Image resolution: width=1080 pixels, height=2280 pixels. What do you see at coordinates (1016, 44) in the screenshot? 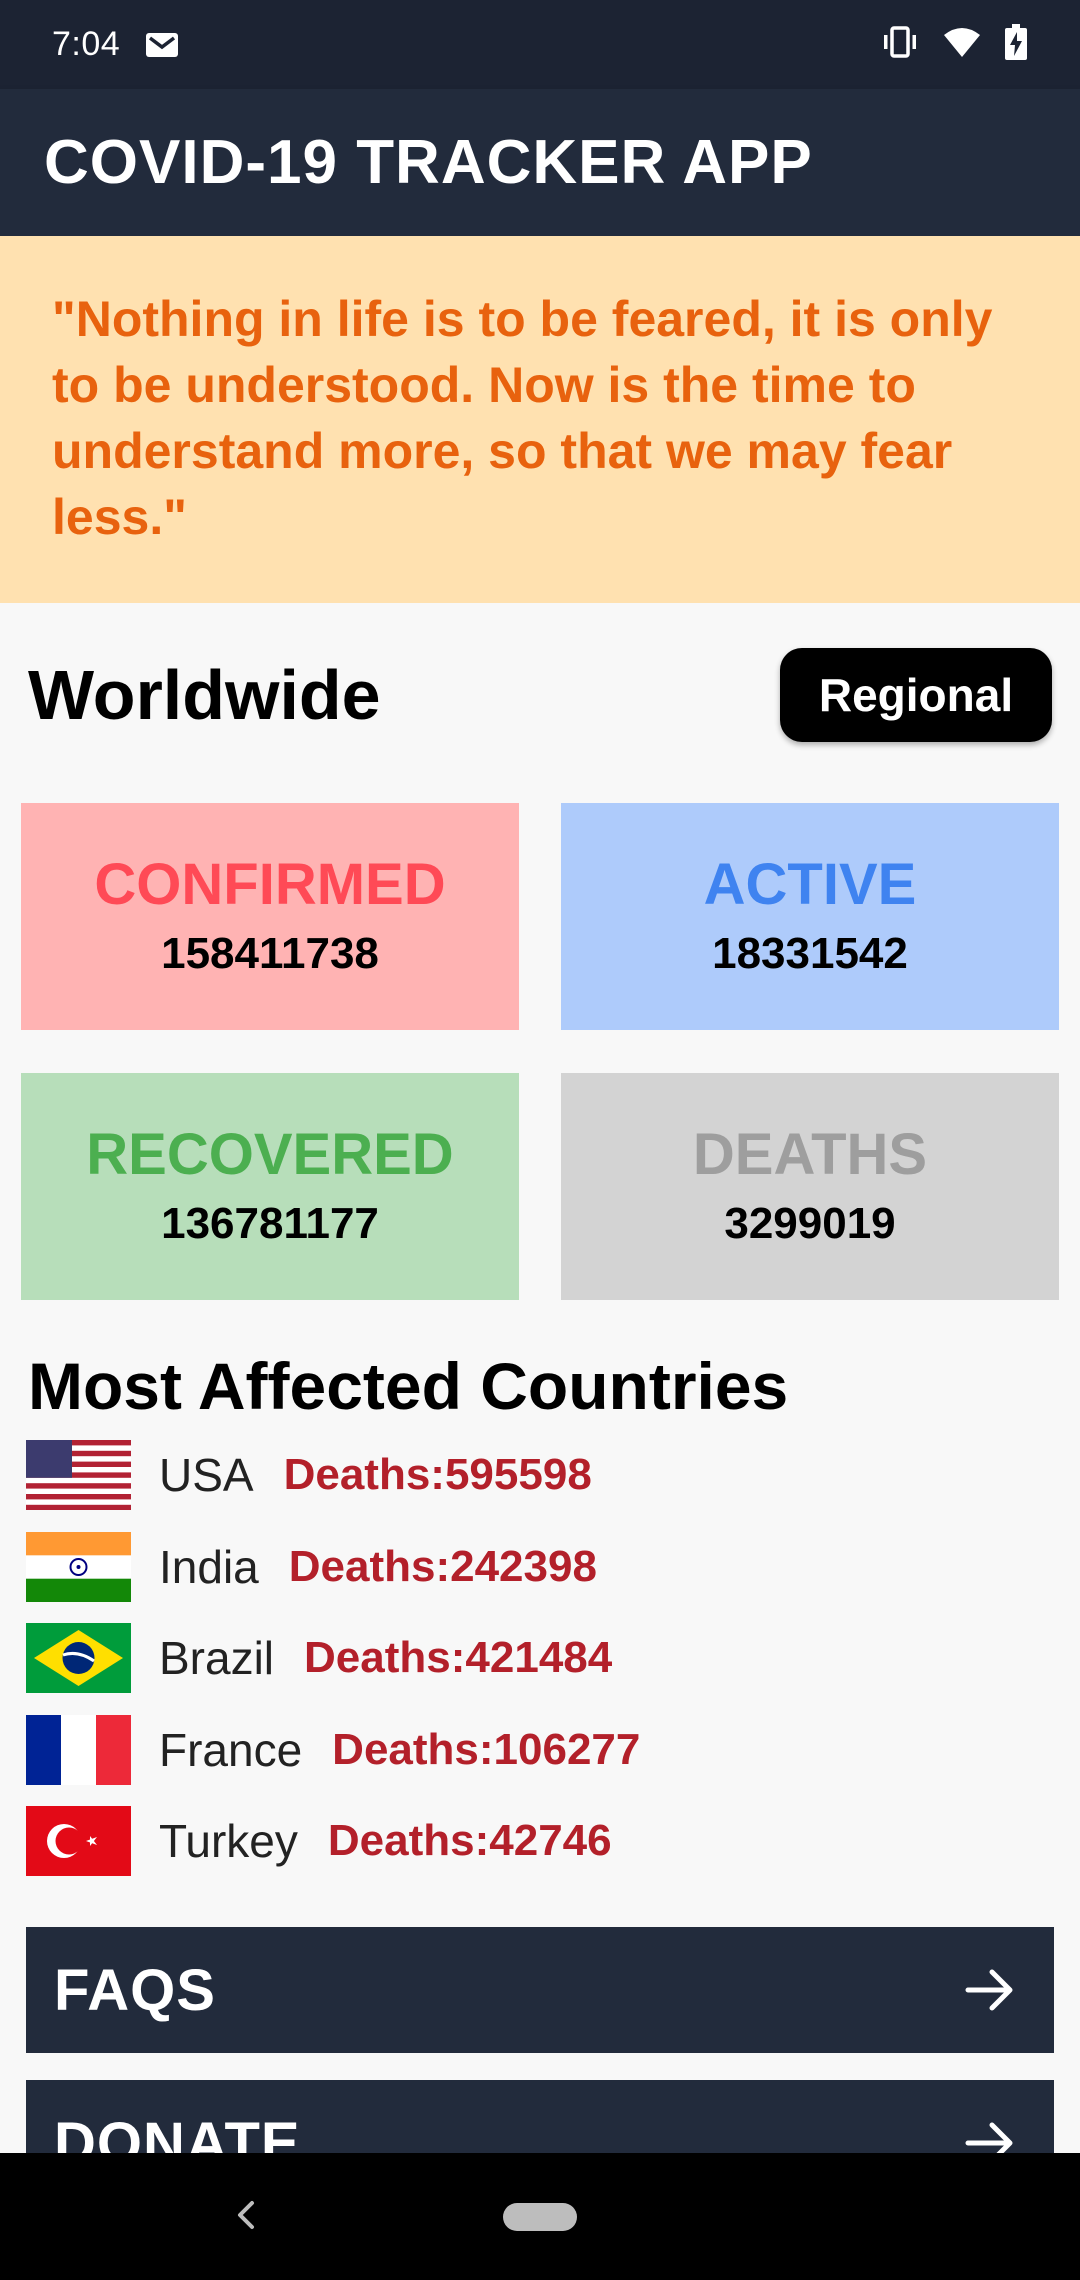
I see `battery-charging-icon` at bounding box center [1016, 44].